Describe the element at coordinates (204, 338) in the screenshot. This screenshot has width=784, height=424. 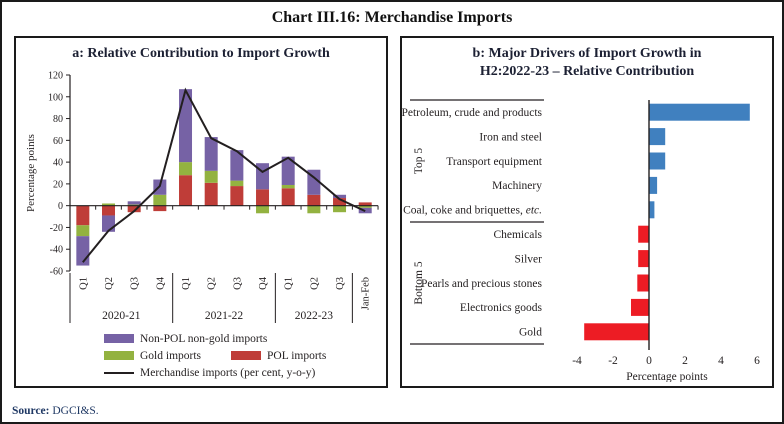
I see `nonpol-legend-label: Non-POL non-gold imports` at that location.